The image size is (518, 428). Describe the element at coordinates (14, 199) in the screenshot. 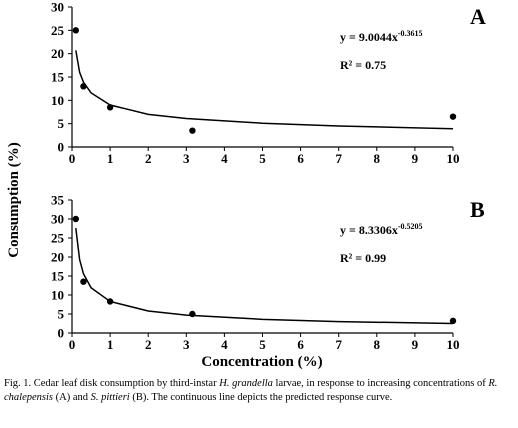

I see `y-axis-label: Consumption (%)` at that location.